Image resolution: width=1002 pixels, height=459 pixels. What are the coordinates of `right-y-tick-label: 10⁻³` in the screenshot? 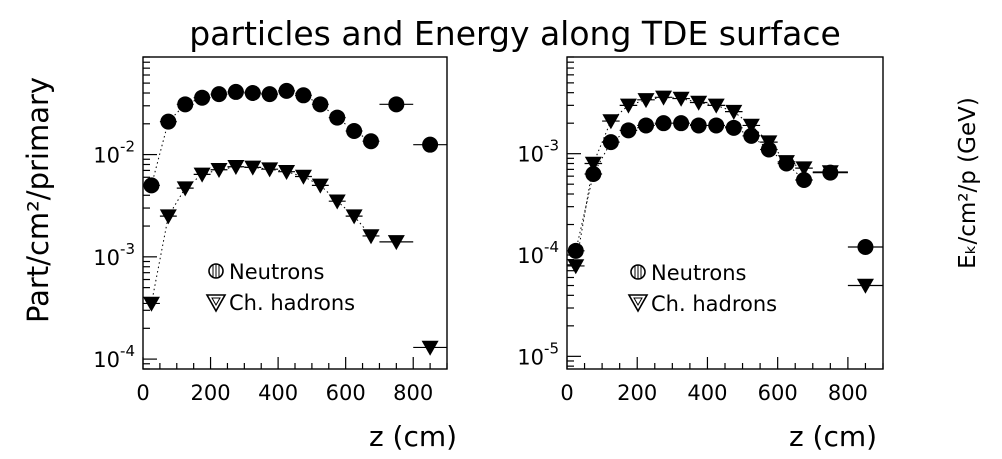 It's located at (538, 152).